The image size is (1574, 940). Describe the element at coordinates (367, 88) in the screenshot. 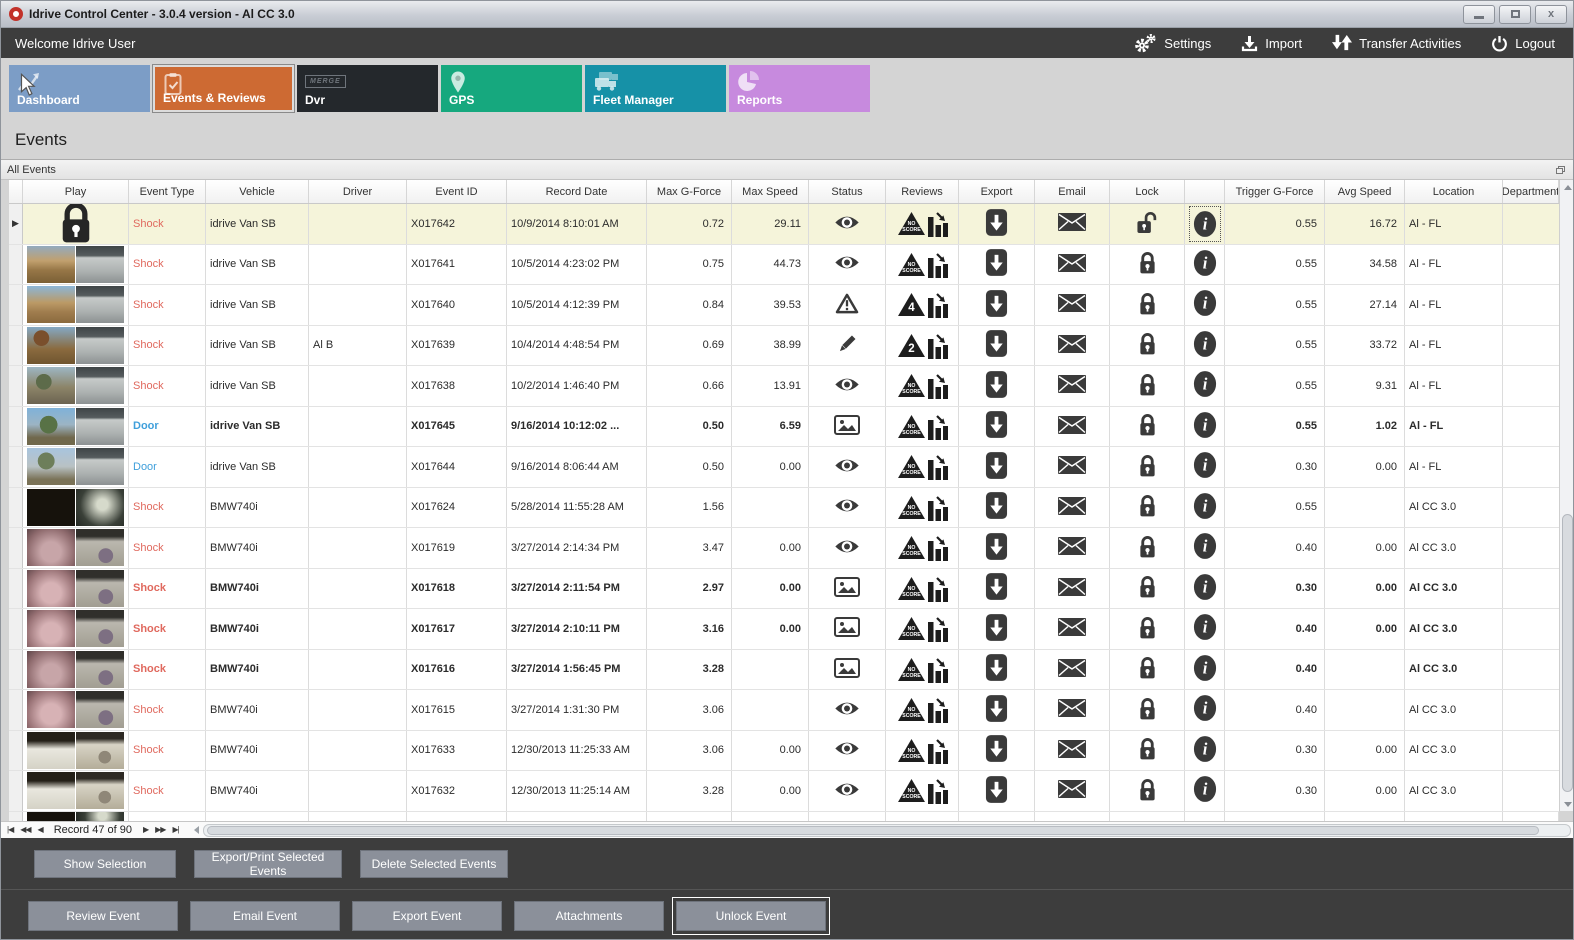

I see `tab-dvr: MERGE Dvr` at that location.